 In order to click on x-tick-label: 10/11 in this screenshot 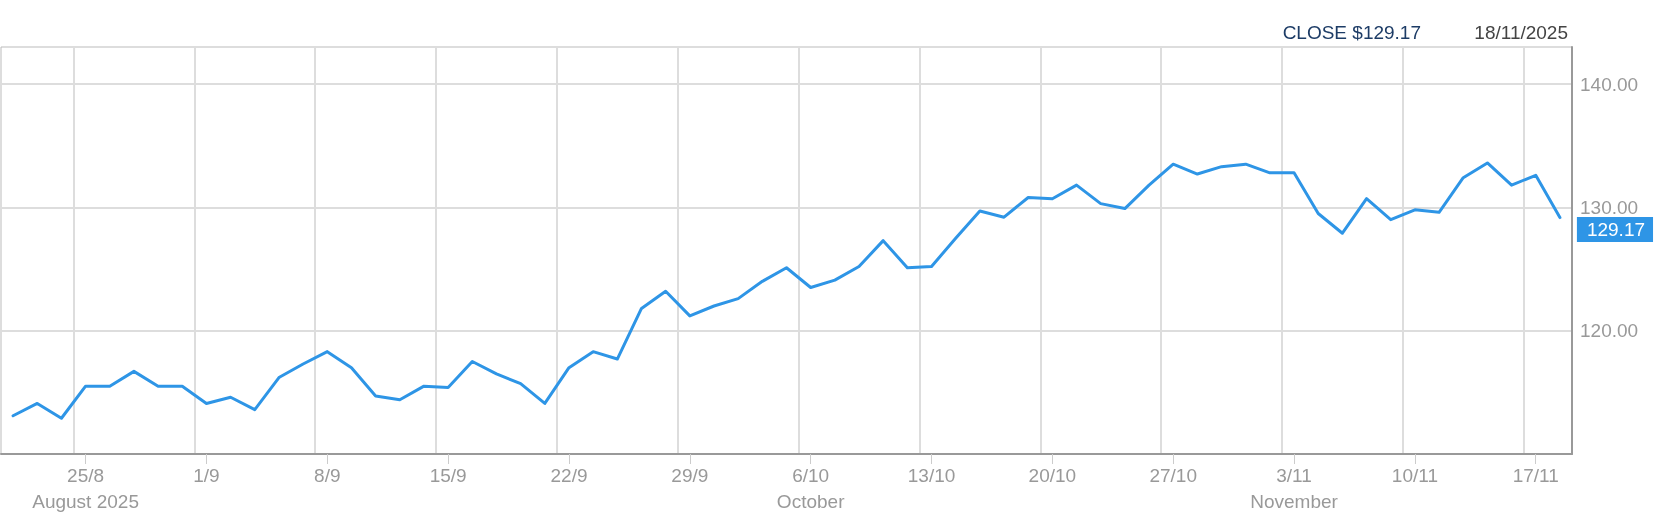, I will do `click(1414, 475)`.